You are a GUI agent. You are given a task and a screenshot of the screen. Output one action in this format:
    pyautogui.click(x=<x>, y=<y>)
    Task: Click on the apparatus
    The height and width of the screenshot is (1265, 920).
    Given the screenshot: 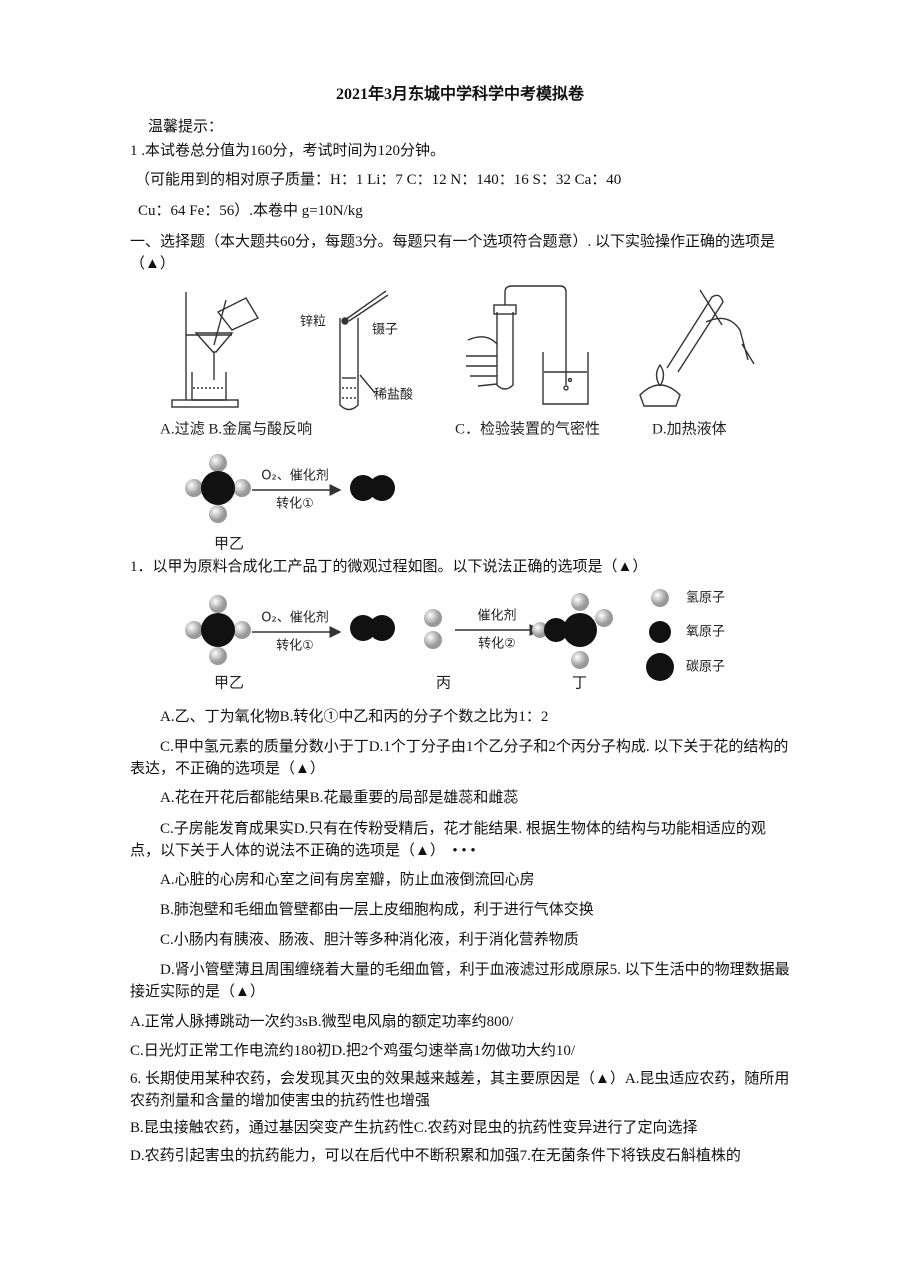 What is the action you would take?
    pyautogui.click(x=463, y=348)
    